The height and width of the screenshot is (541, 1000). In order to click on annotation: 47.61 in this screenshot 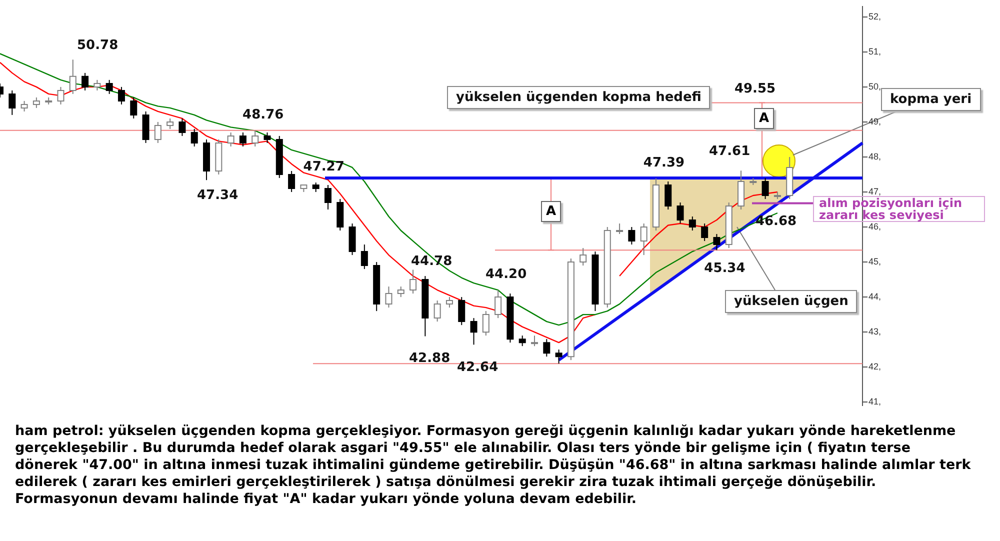, I will do `click(729, 151)`.